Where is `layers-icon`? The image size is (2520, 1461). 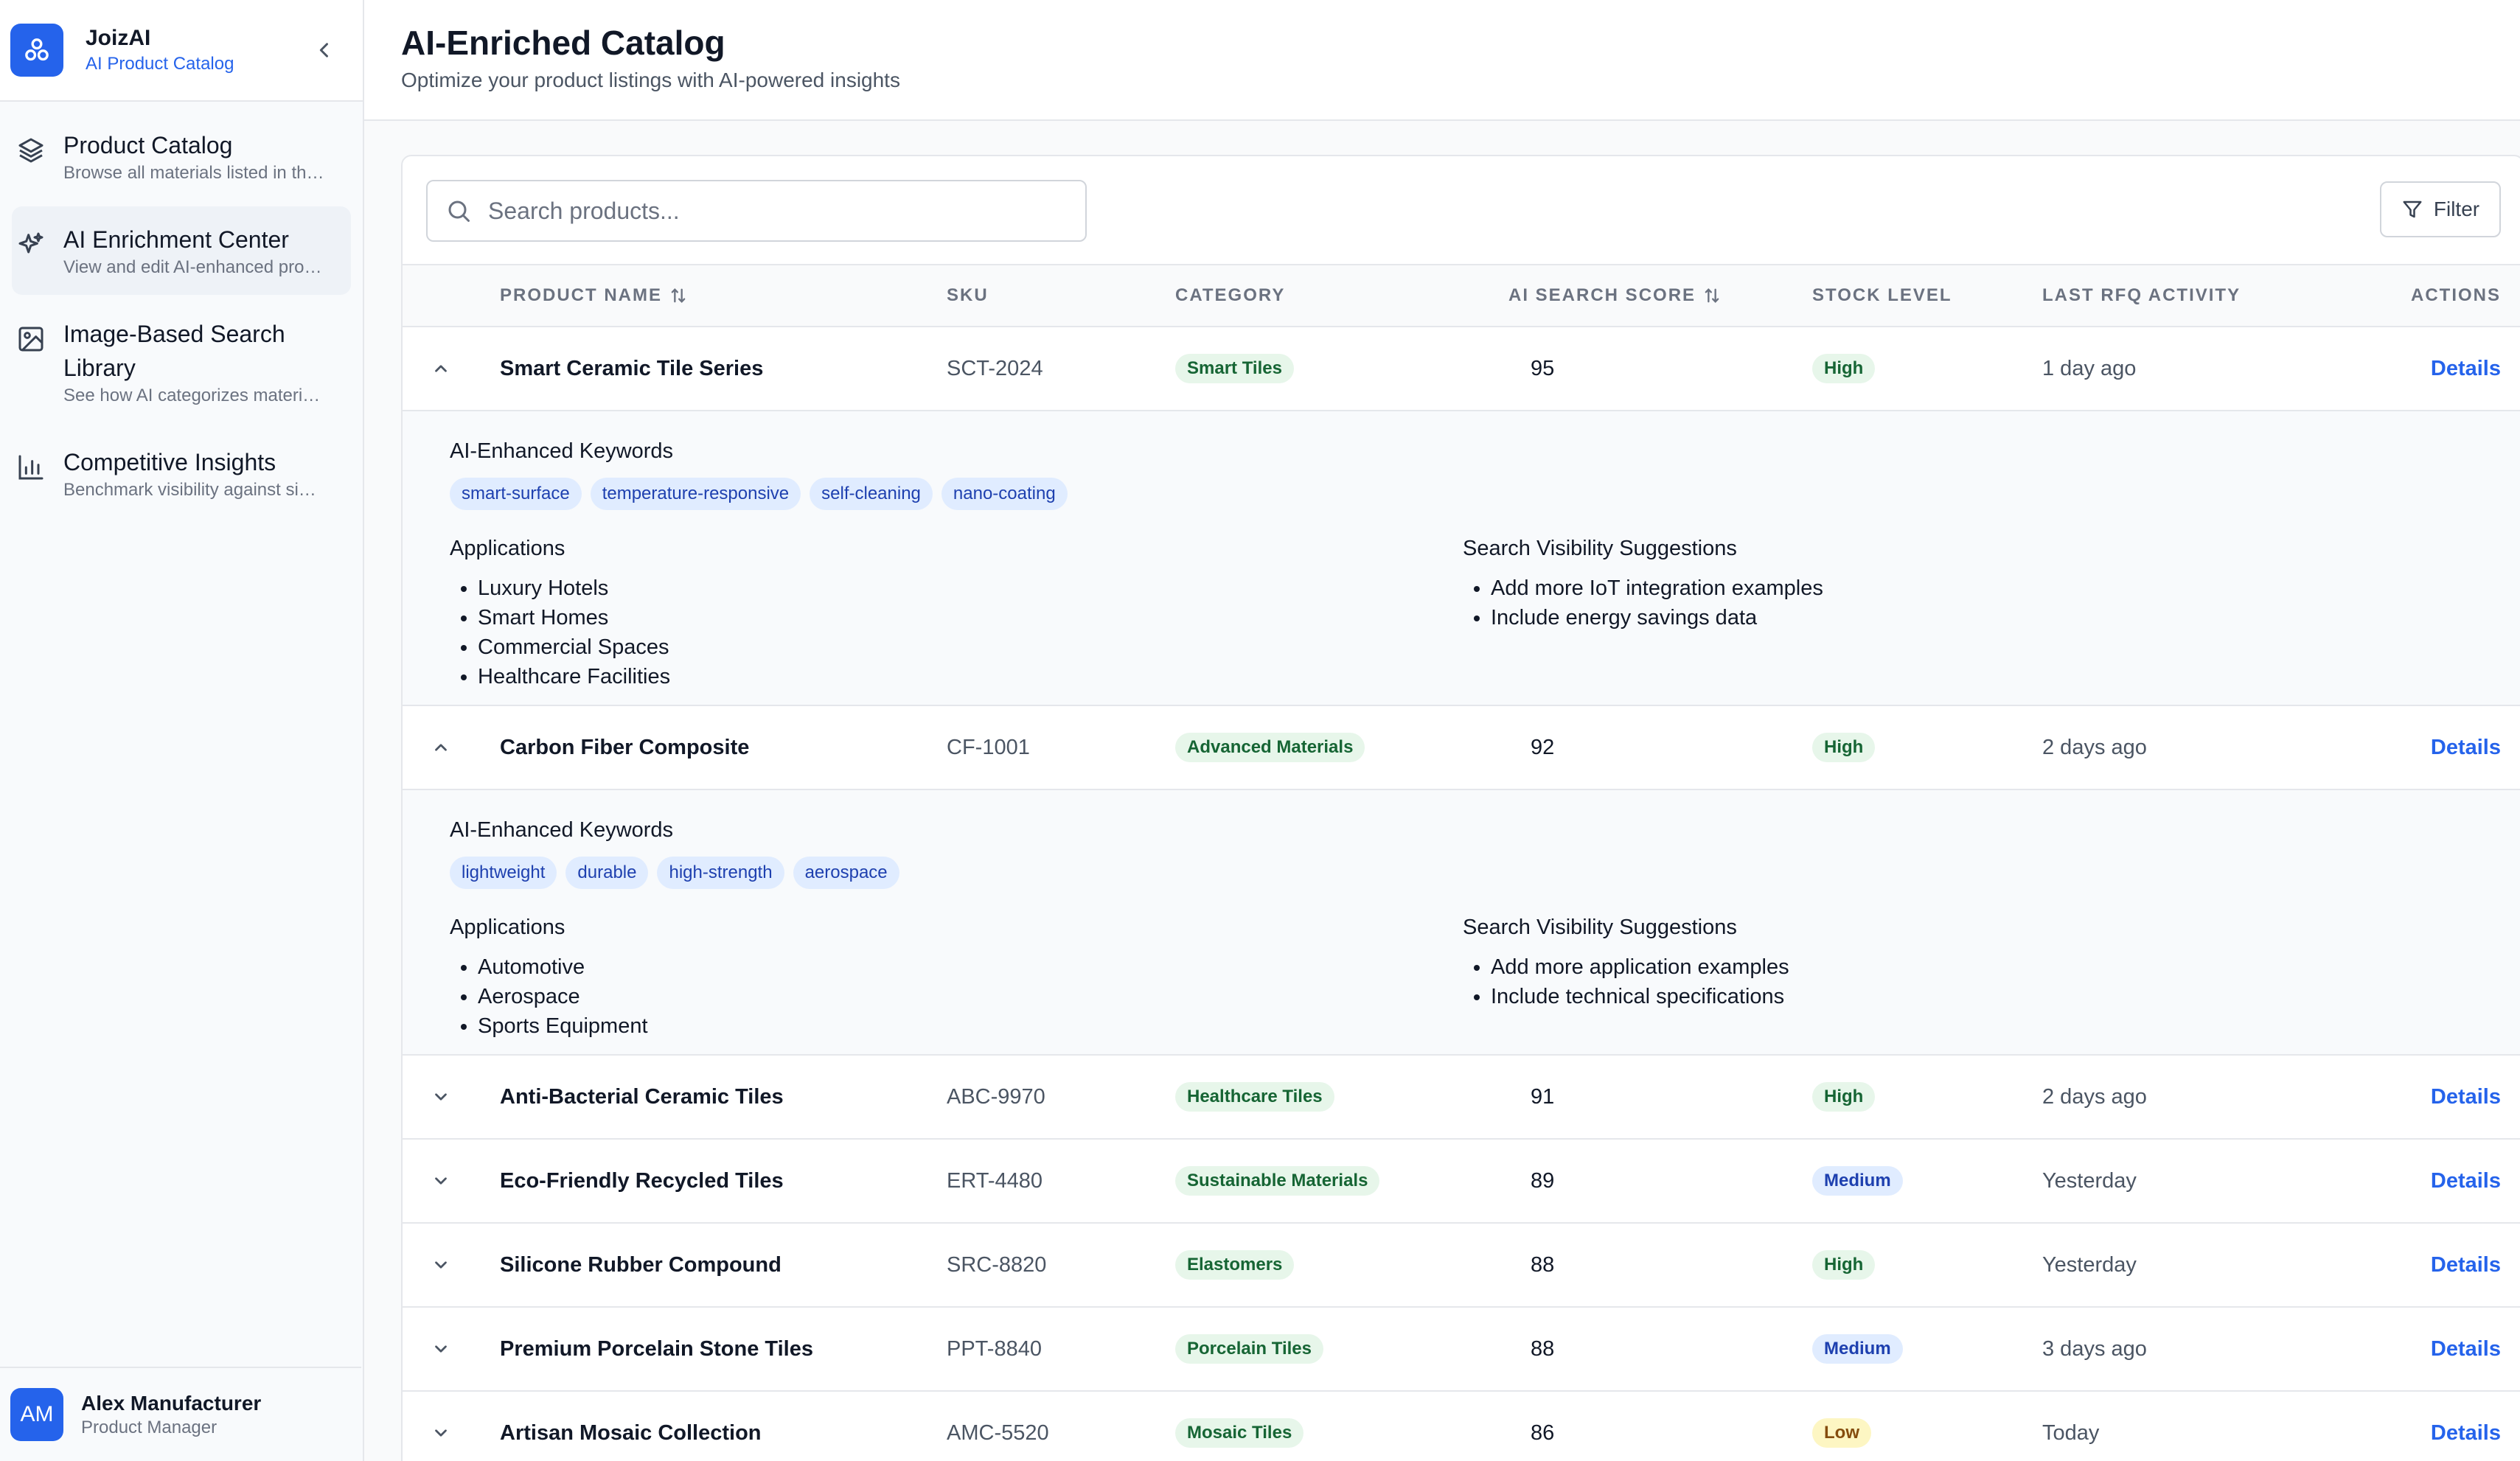 layers-icon is located at coordinates (32, 156).